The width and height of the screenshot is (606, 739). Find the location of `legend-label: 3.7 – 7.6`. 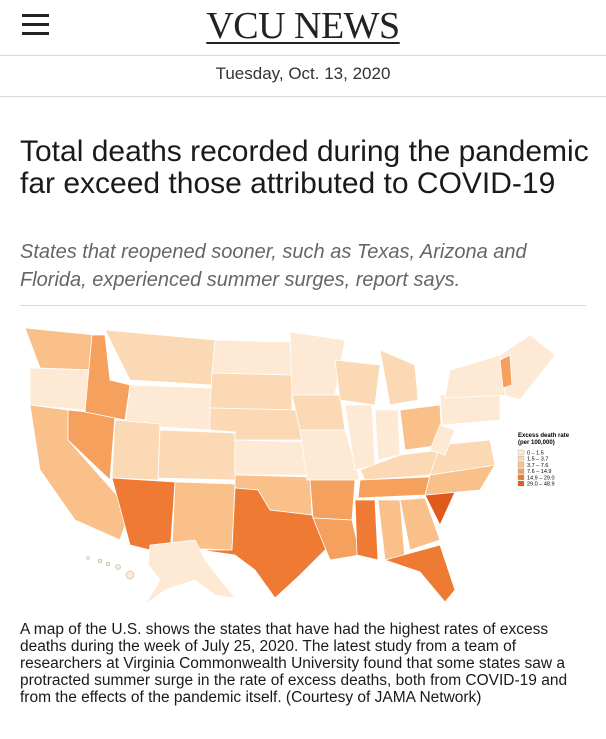

legend-label: 3.7 – 7.6 is located at coordinates (537, 466).